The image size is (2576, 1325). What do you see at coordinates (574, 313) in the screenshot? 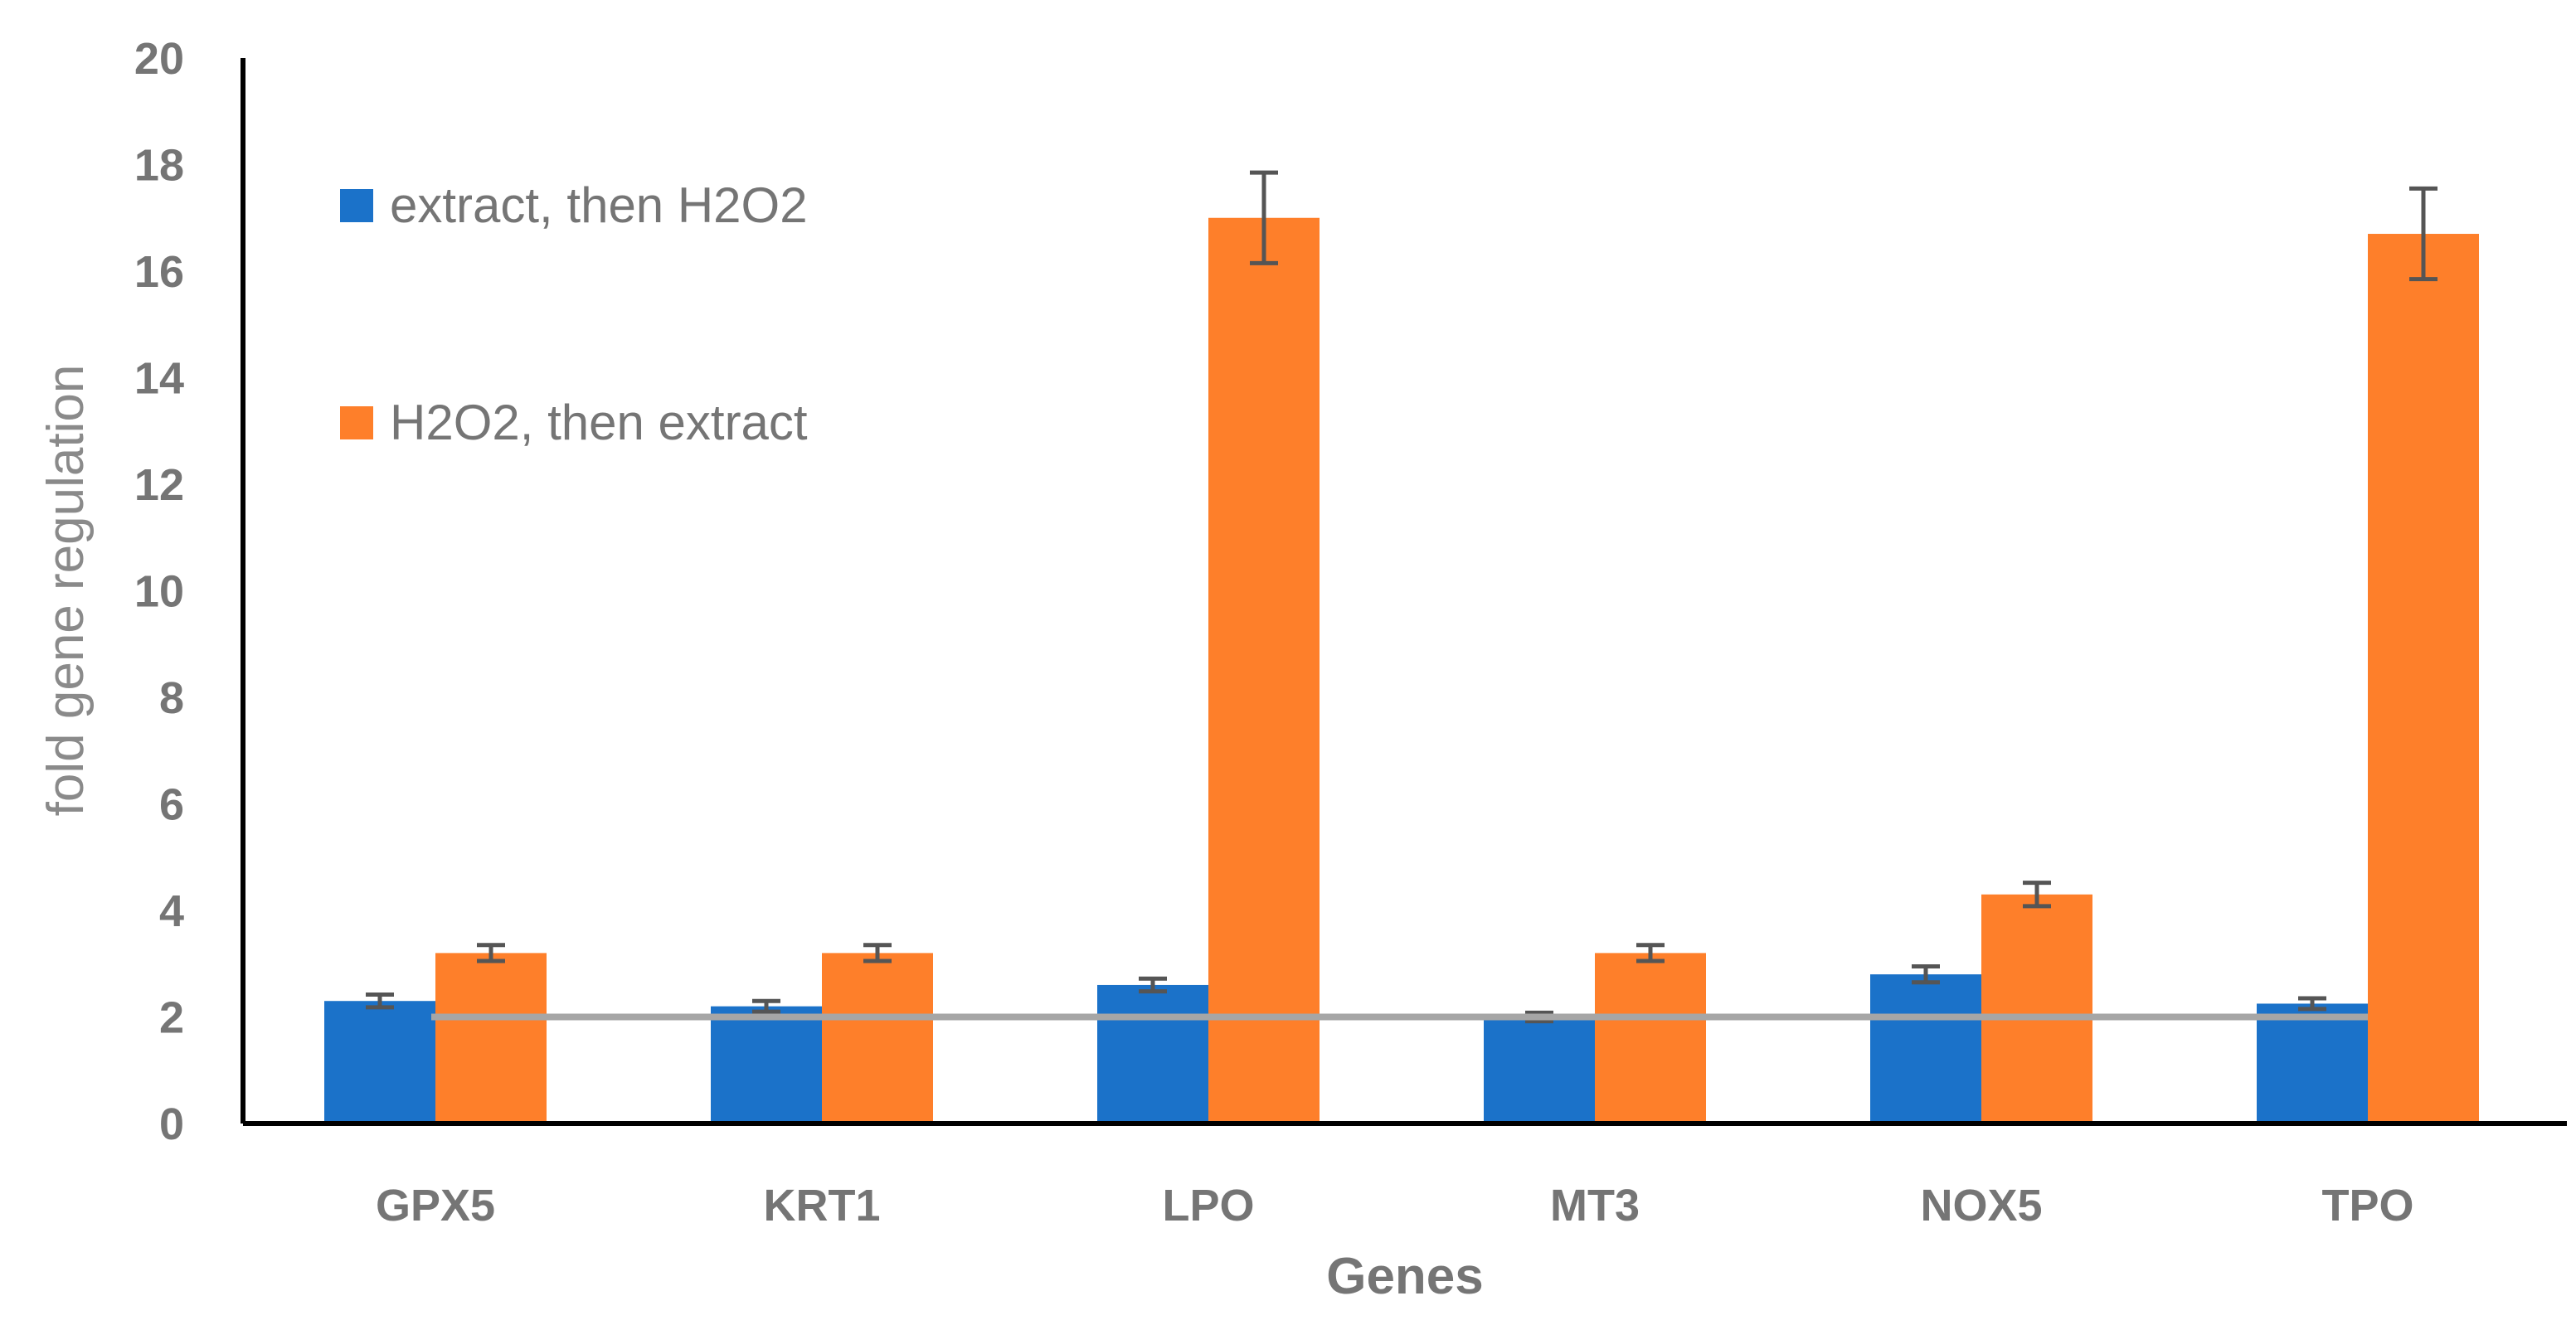
I see `legend: extract, then H2O2 H2O2, then extract` at bounding box center [574, 313].